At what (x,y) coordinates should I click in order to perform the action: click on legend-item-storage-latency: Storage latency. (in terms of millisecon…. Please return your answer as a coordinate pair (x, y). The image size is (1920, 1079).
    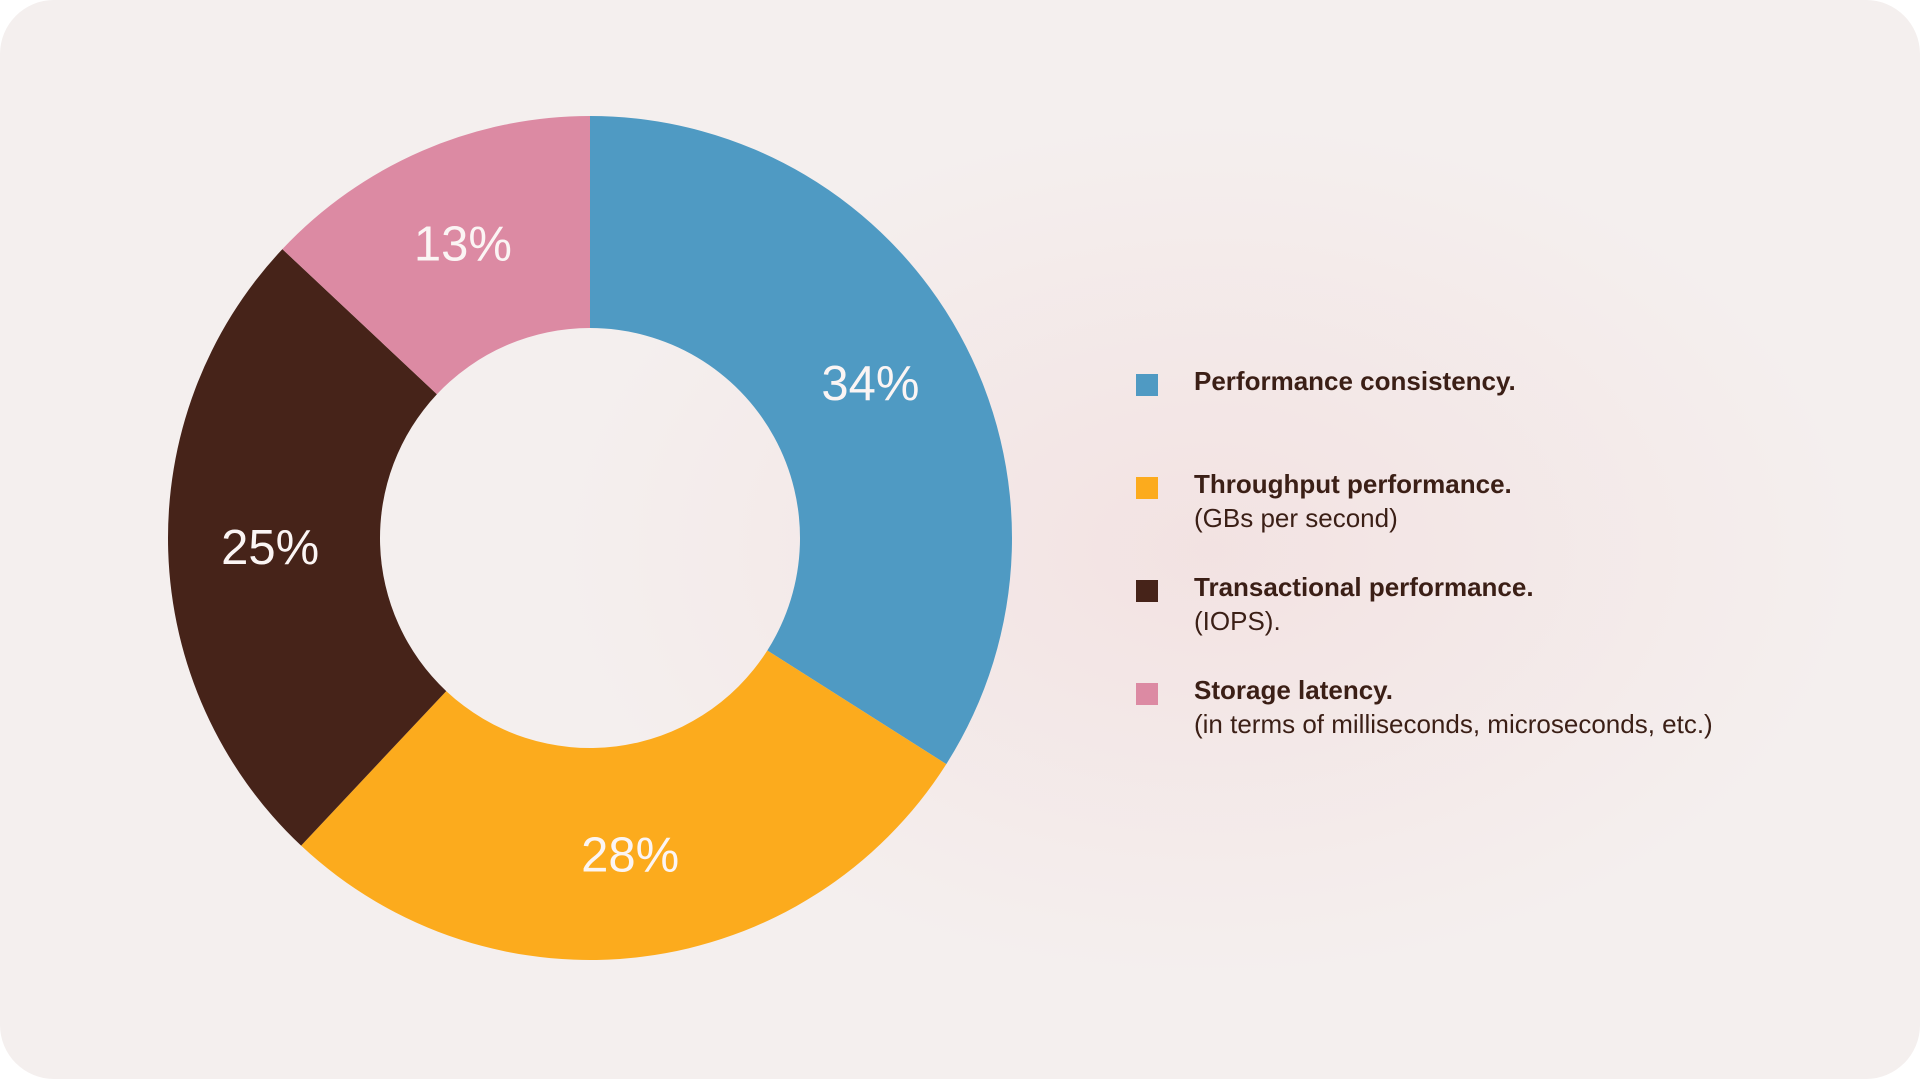
    Looking at the image, I should click on (1486, 724).